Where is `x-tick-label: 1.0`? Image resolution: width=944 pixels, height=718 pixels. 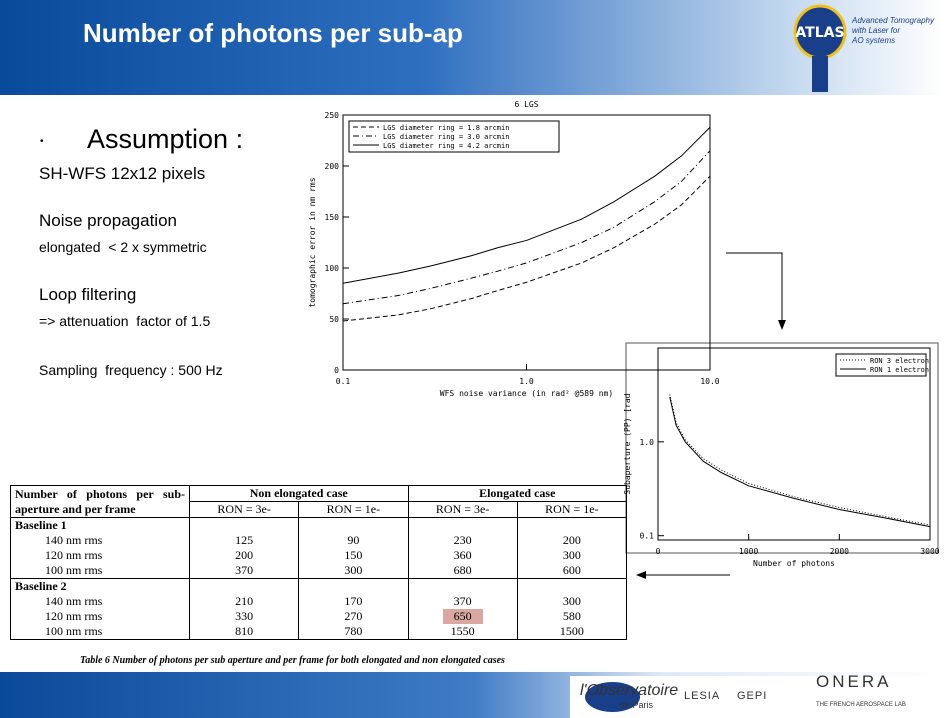
x-tick-label: 1.0 is located at coordinates (526, 381).